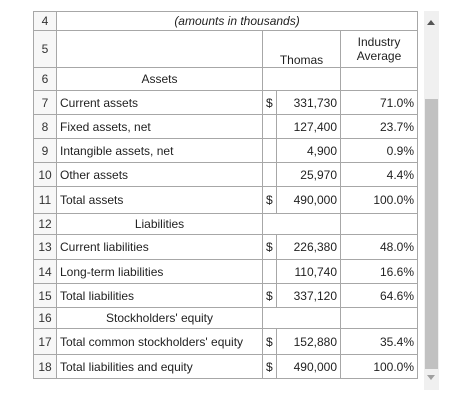 The width and height of the screenshot is (472, 401). What do you see at coordinates (159, 318) in the screenshot?
I see `section-heading-equity: Stockholders' equity` at bounding box center [159, 318].